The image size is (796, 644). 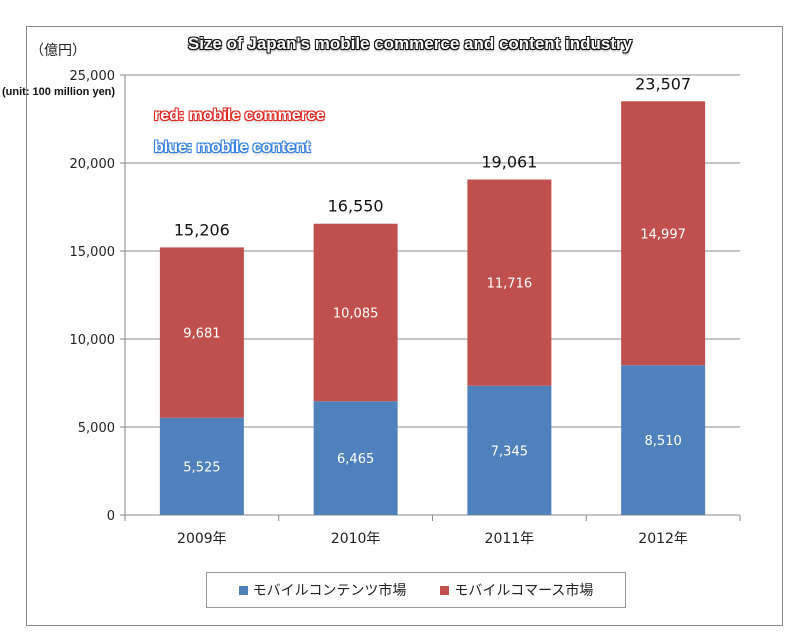 What do you see at coordinates (232, 147) in the screenshot?
I see `annotation-mobile-content: blue: mobile content` at bounding box center [232, 147].